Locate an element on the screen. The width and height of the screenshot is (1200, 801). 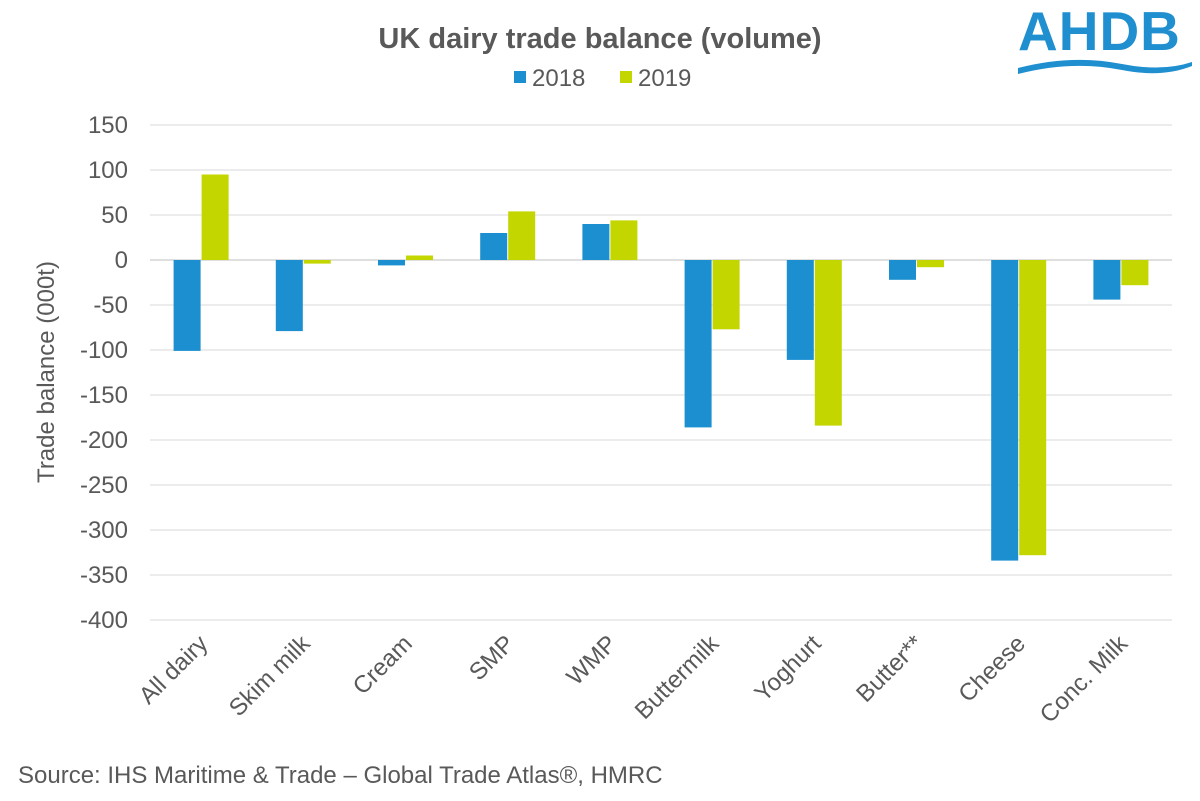
bar-2018-cheese is located at coordinates (1005, 410).